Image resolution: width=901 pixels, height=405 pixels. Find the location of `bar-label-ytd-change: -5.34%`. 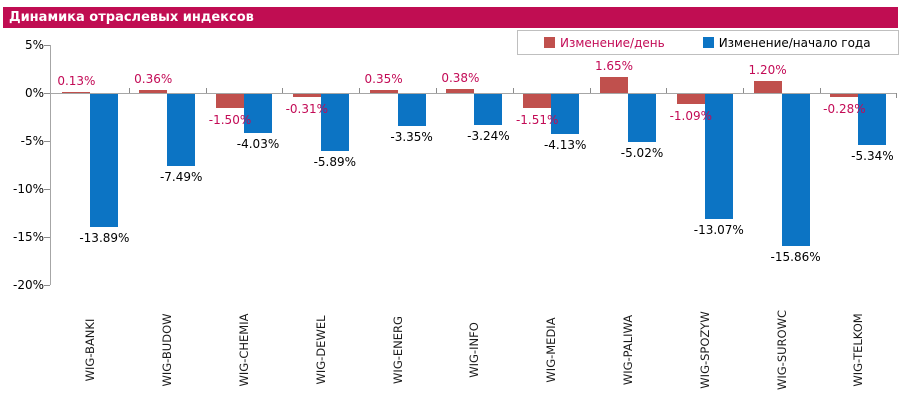

bar-label-ytd-change: -5.34% is located at coordinates (872, 156).